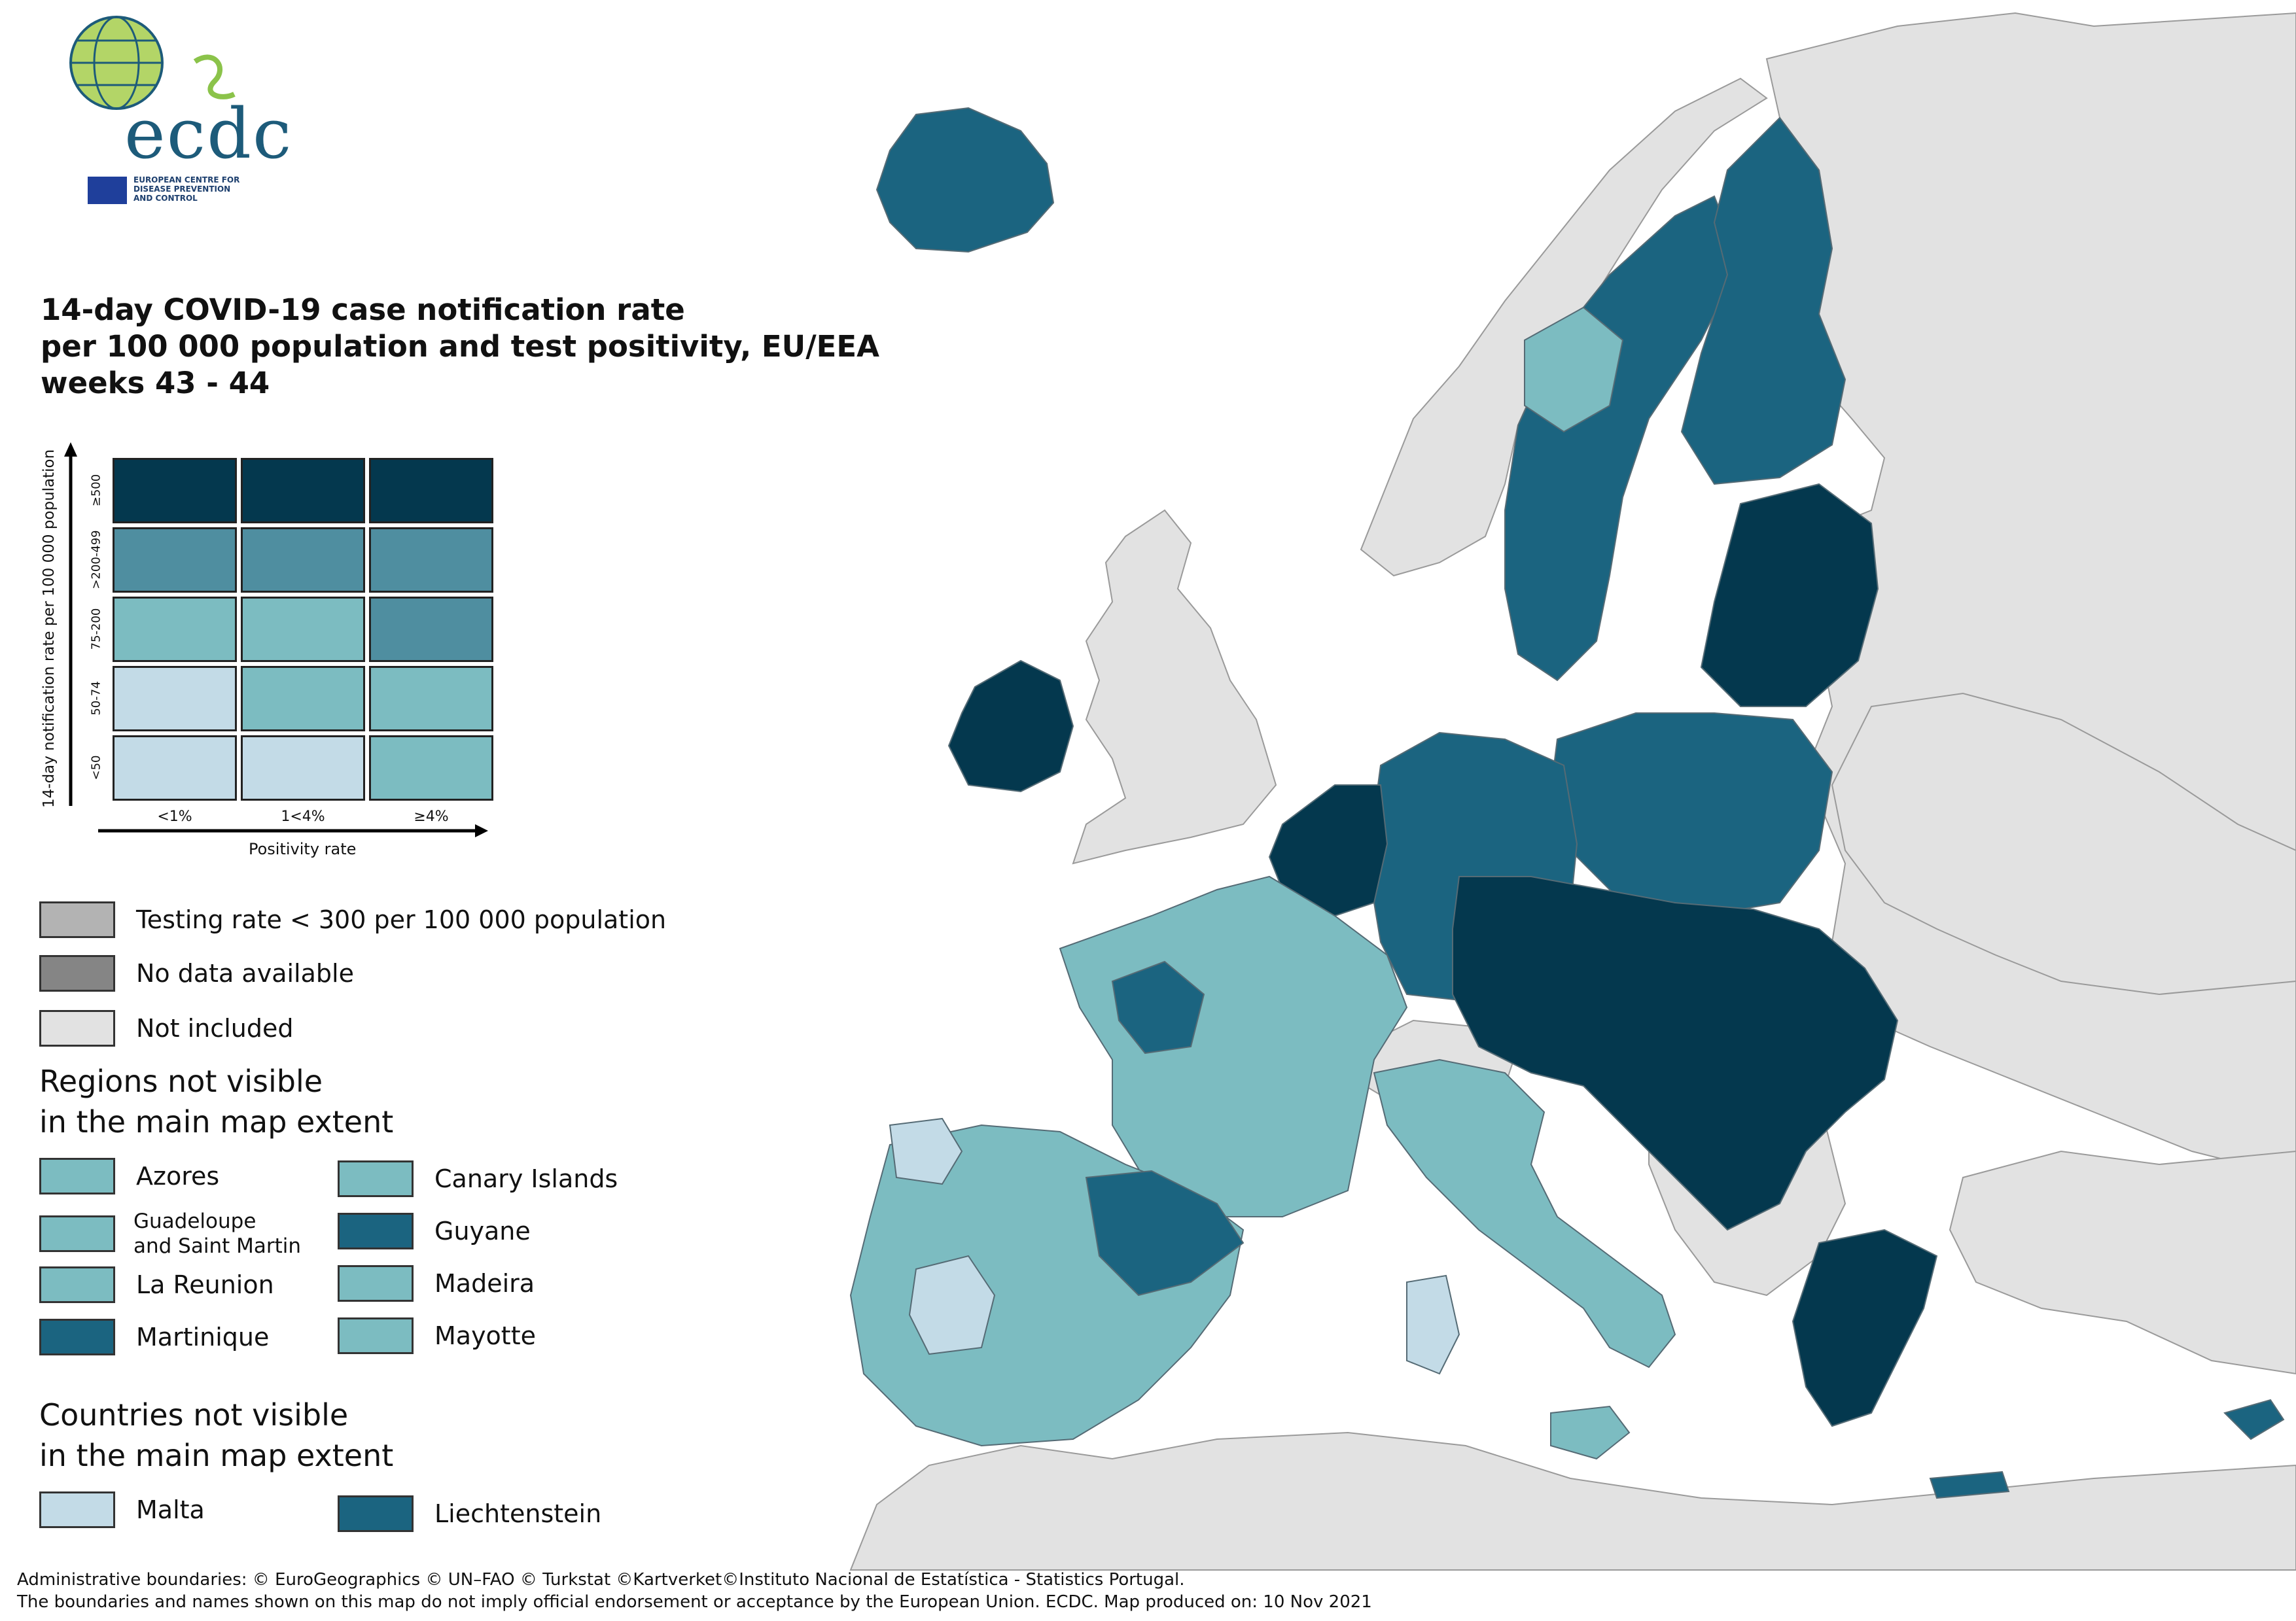 The height and width of the screenshot is (1621, 2296). Describe the element at coordinates (437, 1335) in the screenshot. I see `legend-region-mayotte: Mayotte` at that location.